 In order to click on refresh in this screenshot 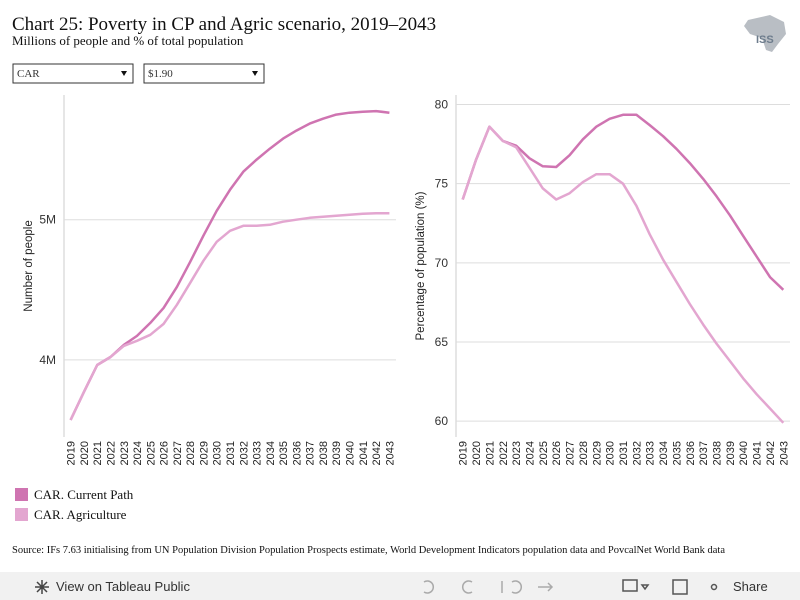, I will do `click(546, 587)`.